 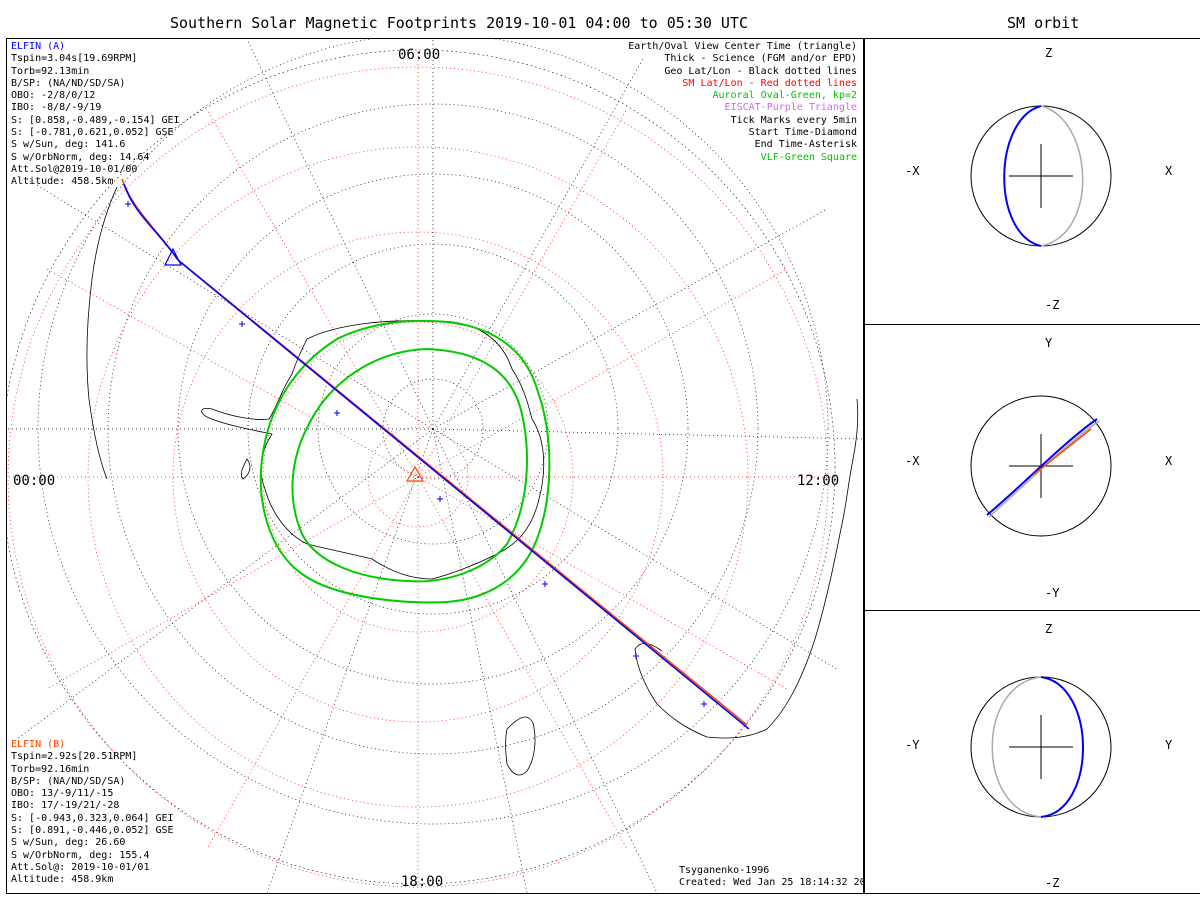 What do you see at coordinates (1052, 593) in the screenshot?
I see `axis-label-bottom: -Y` at bounding box center [1052, 593].